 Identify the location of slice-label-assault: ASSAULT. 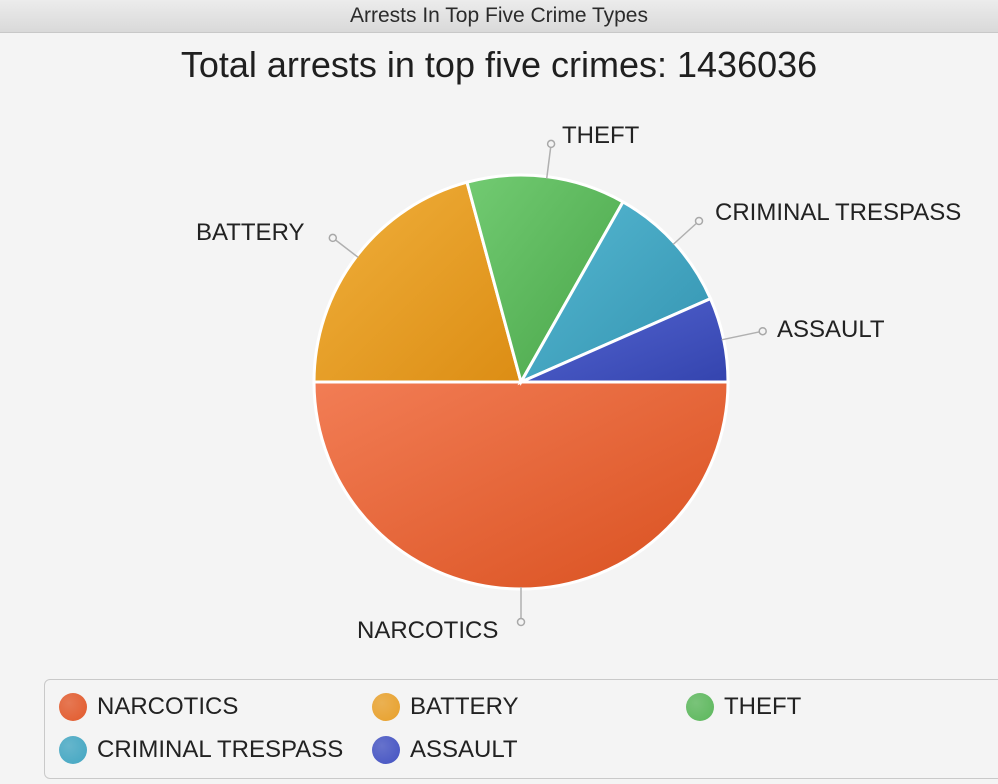
(831, 329).